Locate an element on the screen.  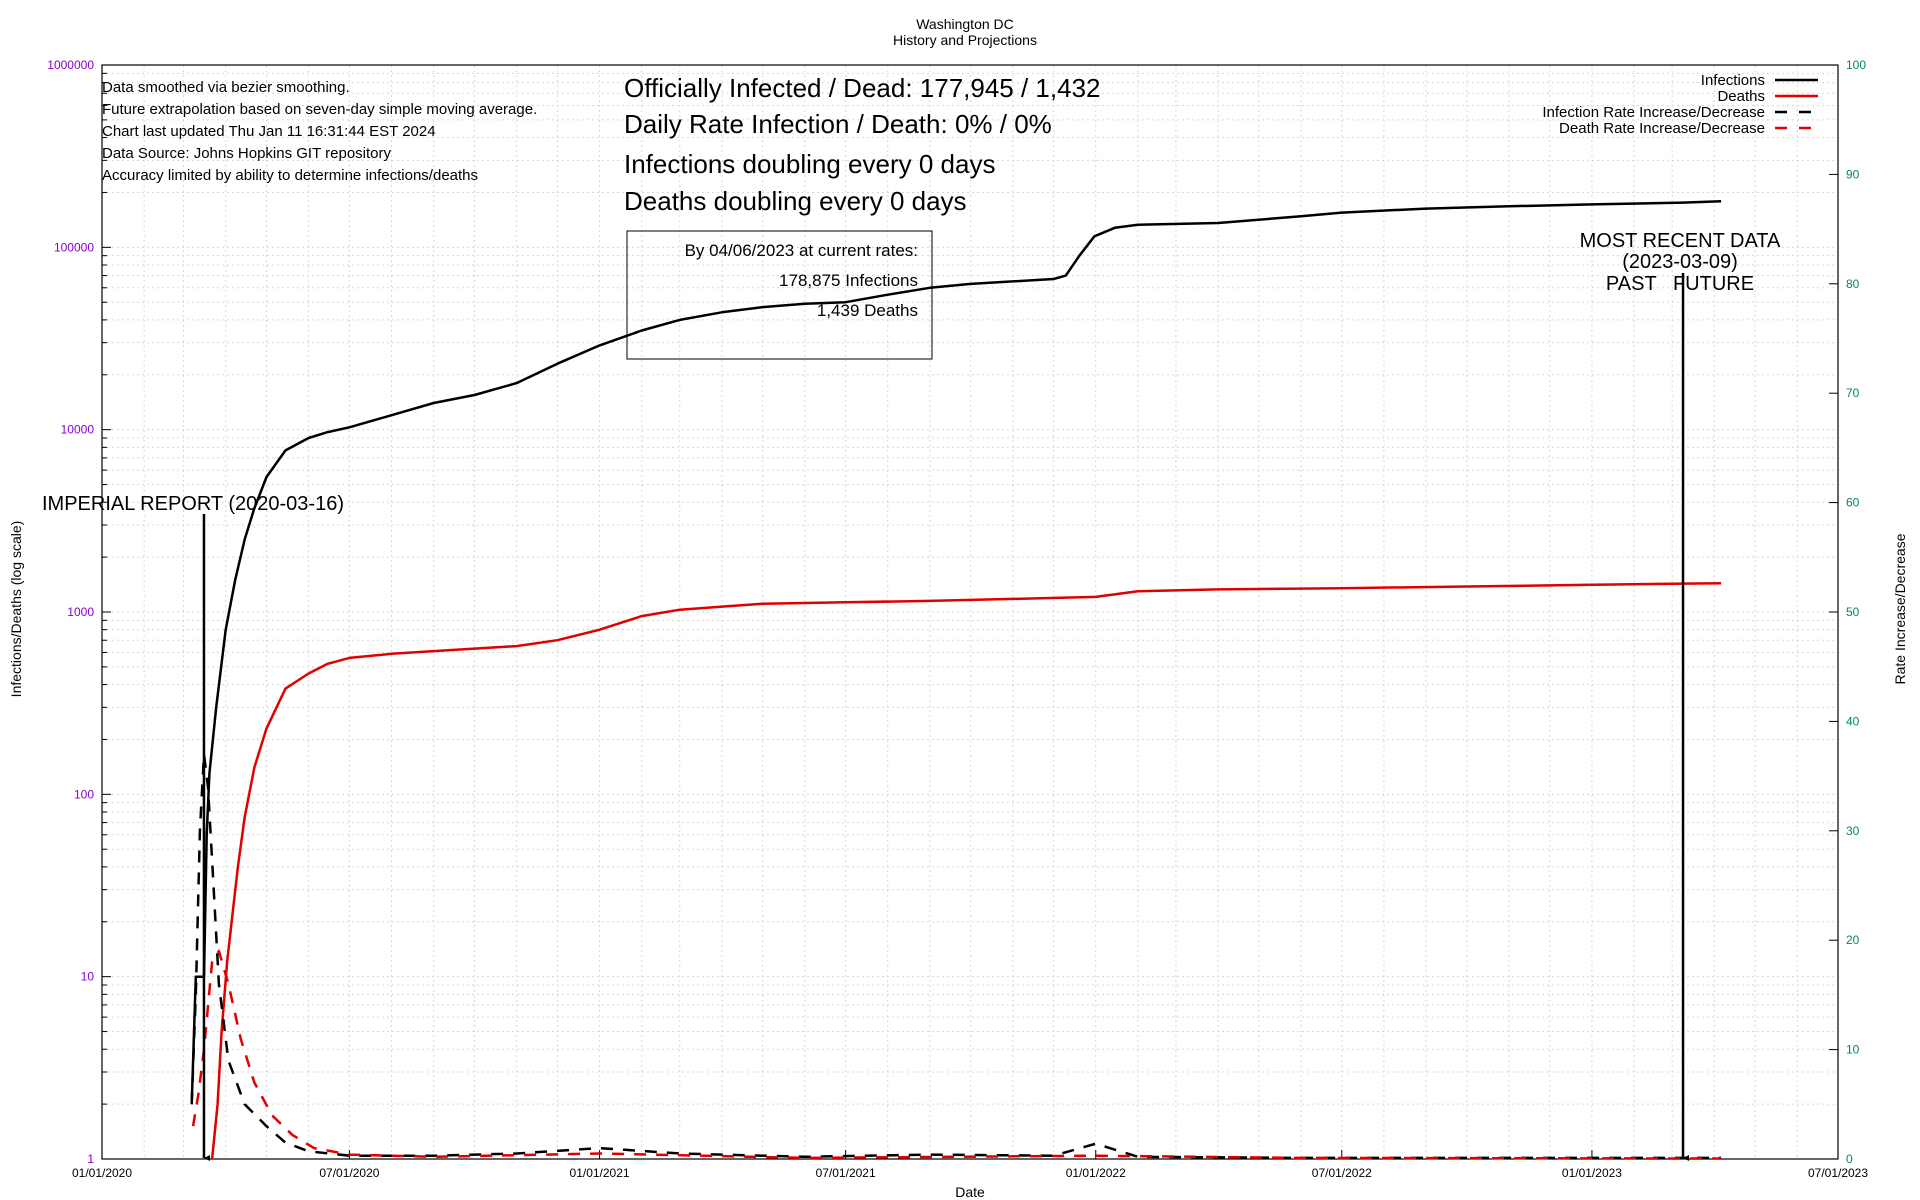
legend-label-deaths: Deaths is located at coordinates (1741, 96).